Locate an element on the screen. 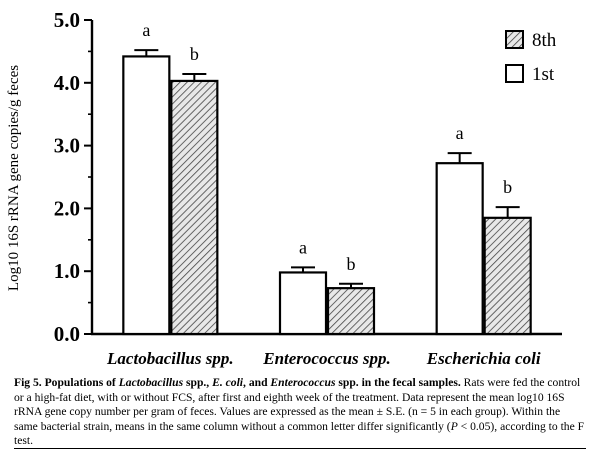 The image size is (600, 458). caption-body-end: < 0.05), according to the F test. is located at coordinates (299, 433).